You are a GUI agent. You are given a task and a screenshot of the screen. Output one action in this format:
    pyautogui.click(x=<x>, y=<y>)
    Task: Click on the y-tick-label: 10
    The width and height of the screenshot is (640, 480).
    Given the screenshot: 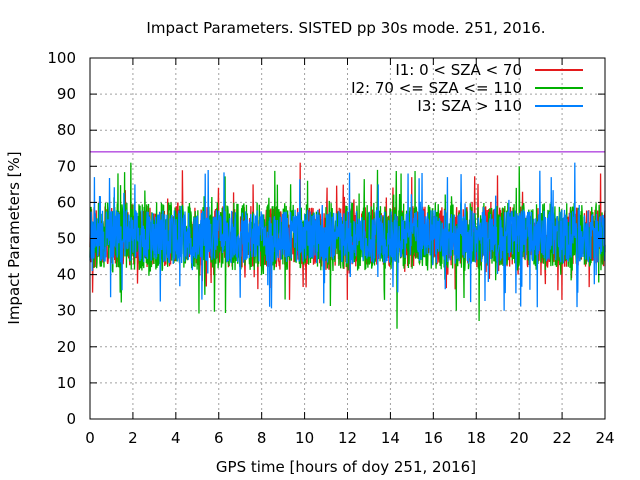 What is the action you would take?
    pyautogui.click(x=66, y=383)
    